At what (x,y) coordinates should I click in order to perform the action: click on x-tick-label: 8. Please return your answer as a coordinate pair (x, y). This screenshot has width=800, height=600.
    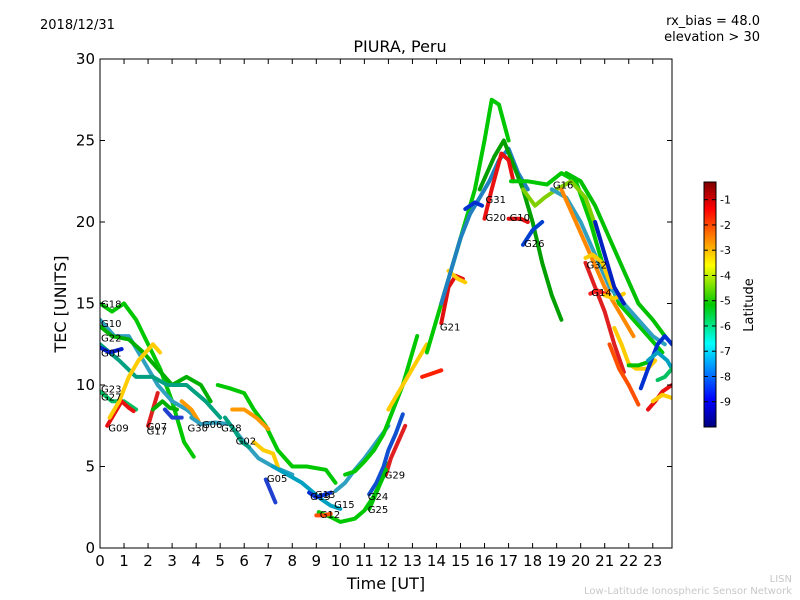
    Looking at the image, I should click on (292, 561).